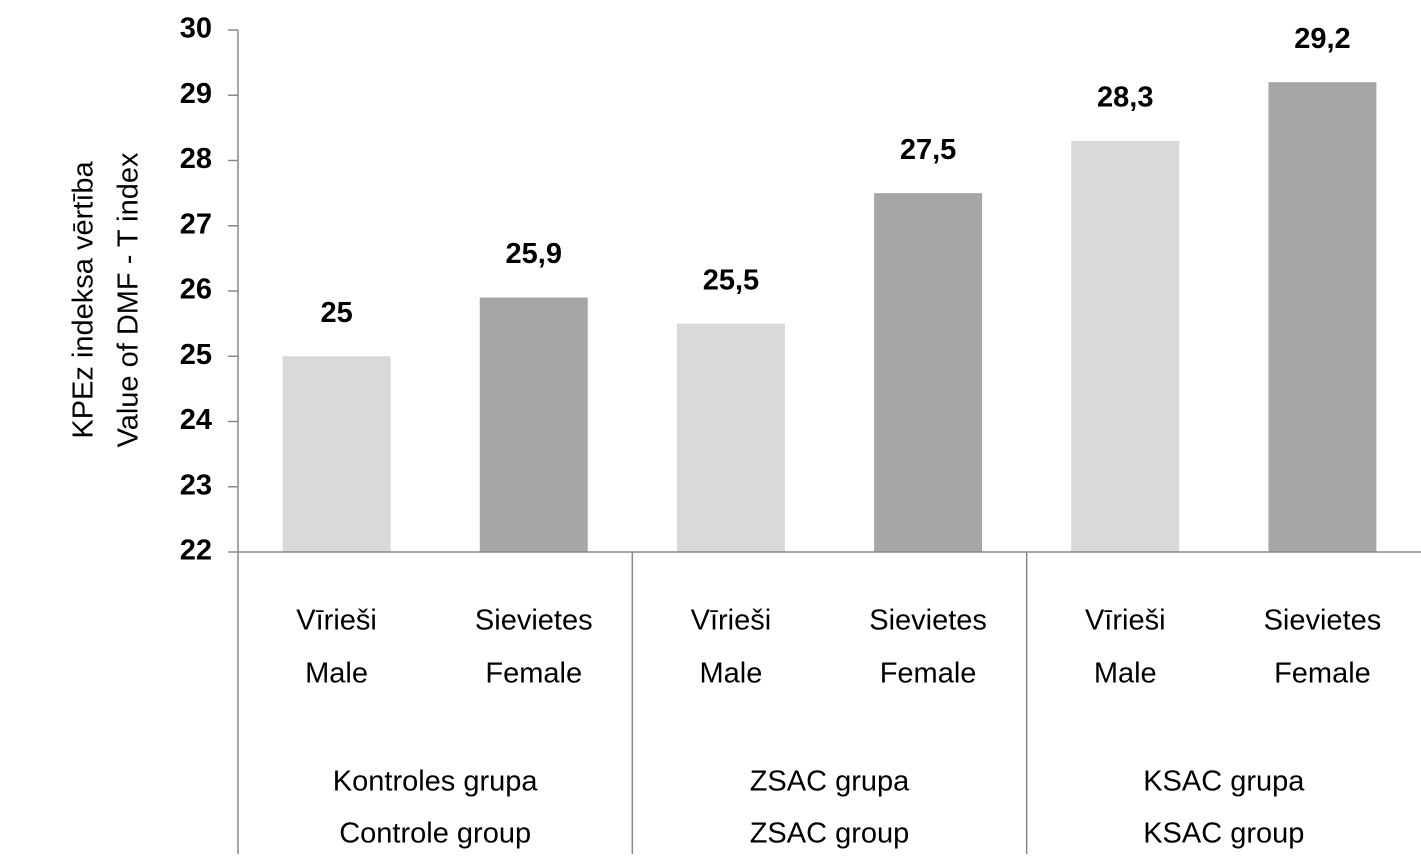 Image resolution: width=1421 pixels, height=859 pixels. I want to click on y-tick-label: 27, so click(196, 224).